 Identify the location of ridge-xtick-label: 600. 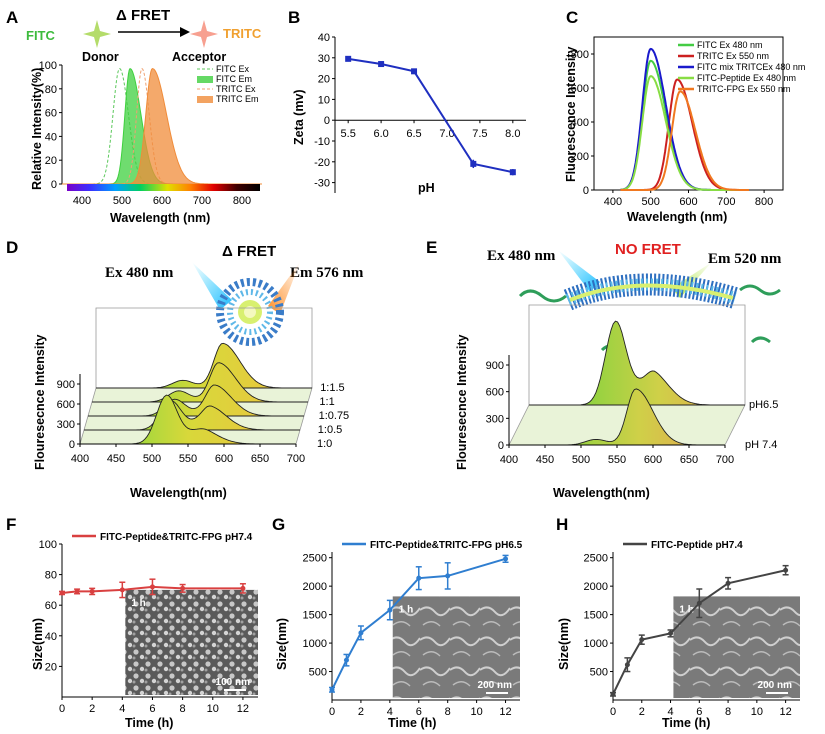
(653, 460).